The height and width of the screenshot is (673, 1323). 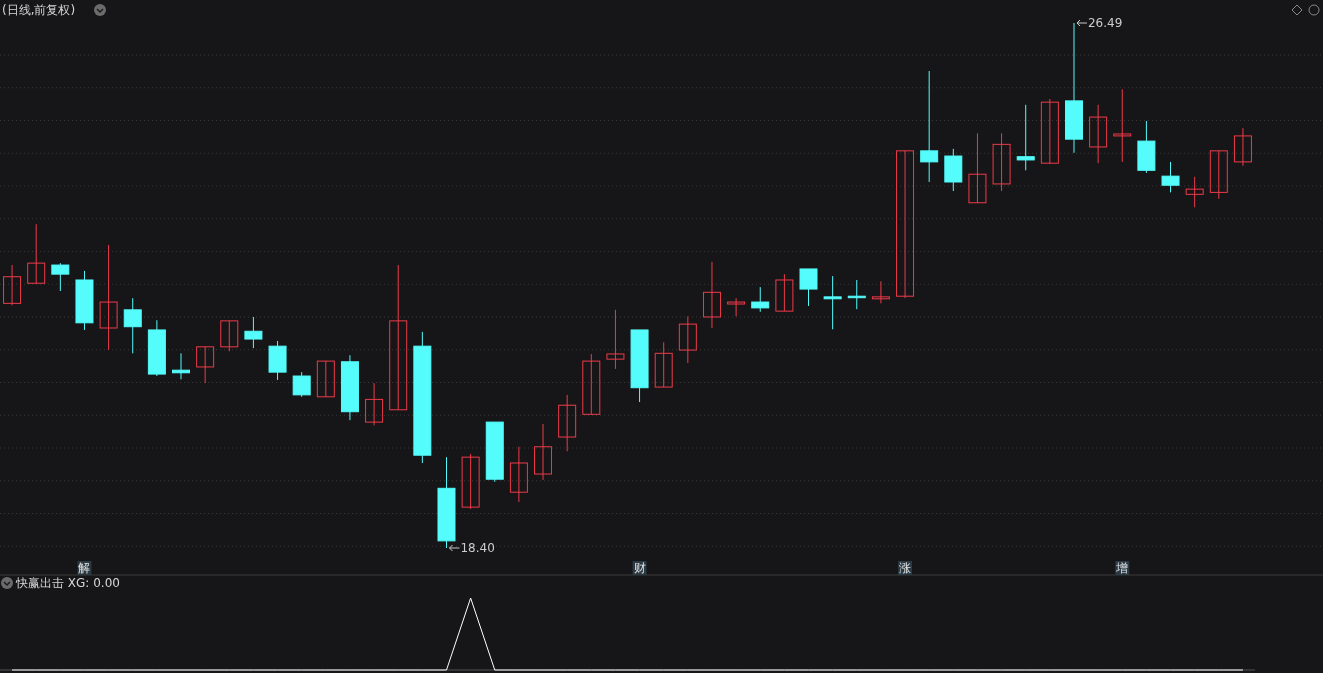 What do you see at coordinates (67, 583) in the screenshot?
I see `chart-title: 快赢出击 XG: 0.00` at bounding box center [67, 583].